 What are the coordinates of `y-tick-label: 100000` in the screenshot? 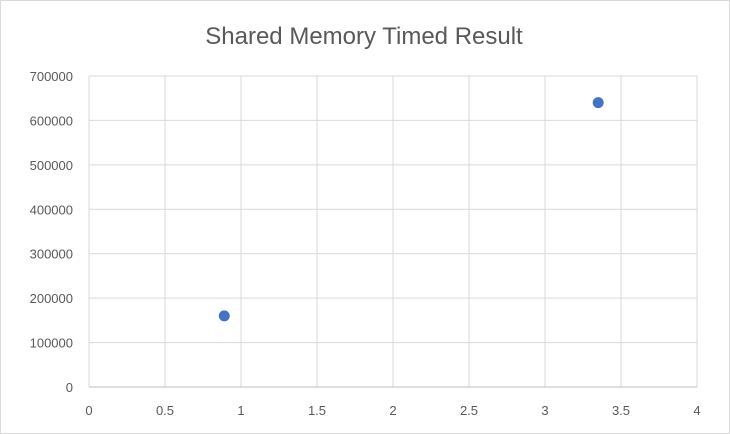 It's located at (51, 343).